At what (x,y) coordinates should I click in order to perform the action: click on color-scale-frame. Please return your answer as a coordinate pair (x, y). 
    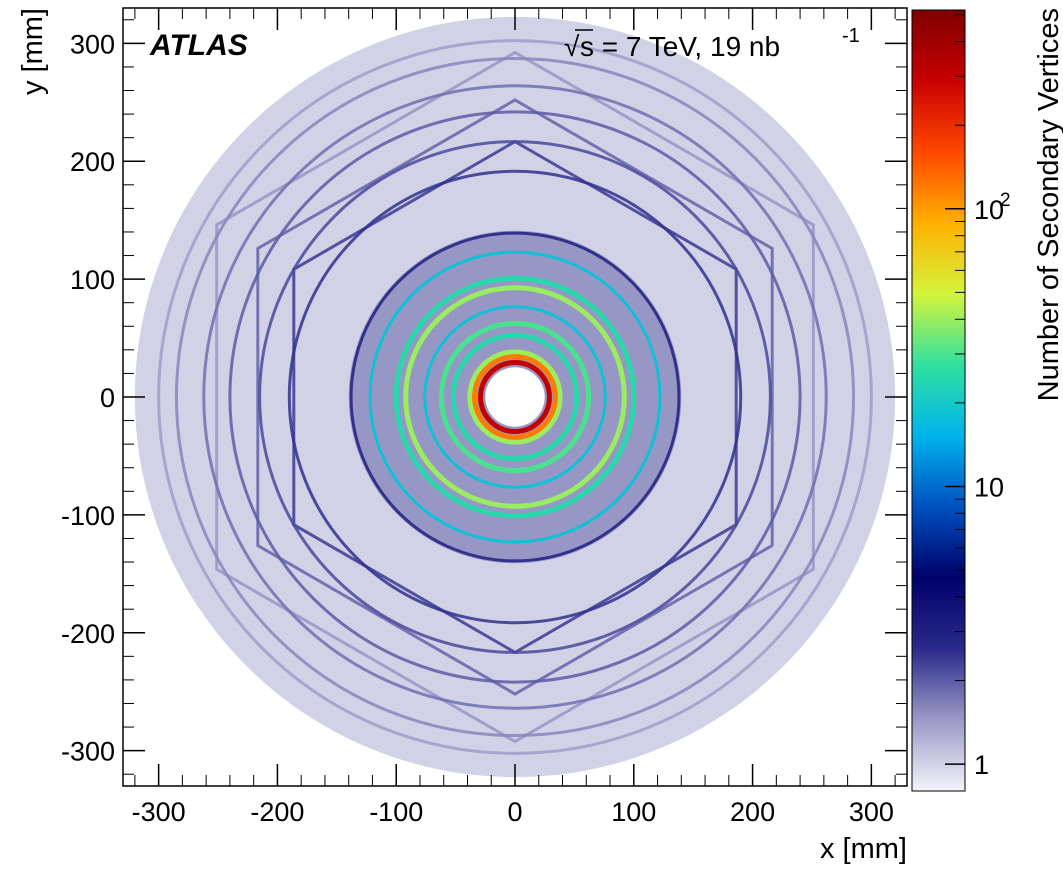
    Looking at the image, I should click on (938, 400).